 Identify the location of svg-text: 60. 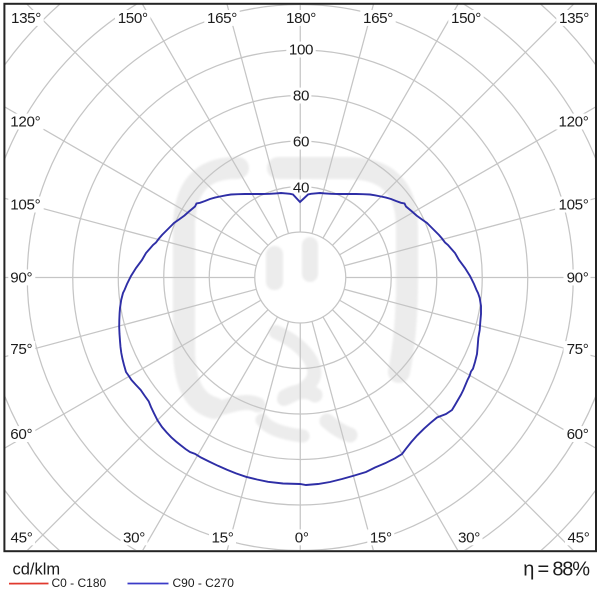
(301, 142).